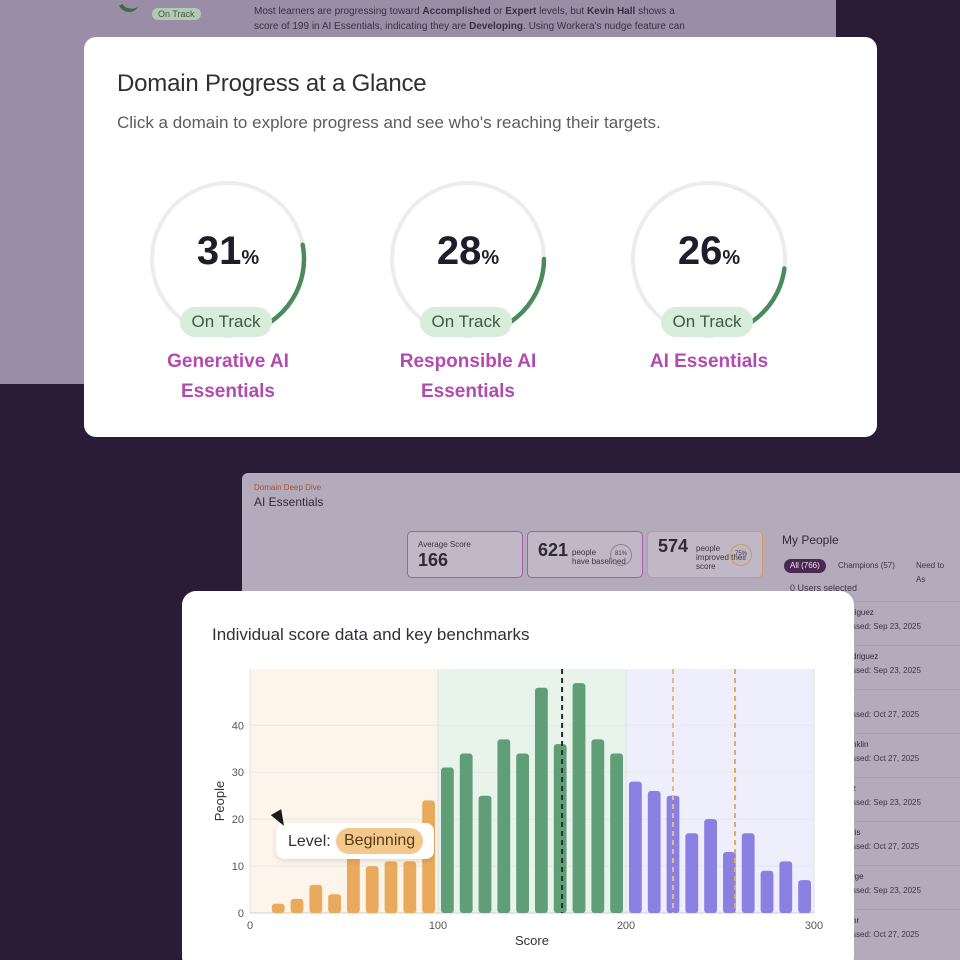  What do you see at coordinates (901, 841) in the screenshot?
I see `people-row: ris ssed: Oct 27, 2025` at bounding box center [901, 841].